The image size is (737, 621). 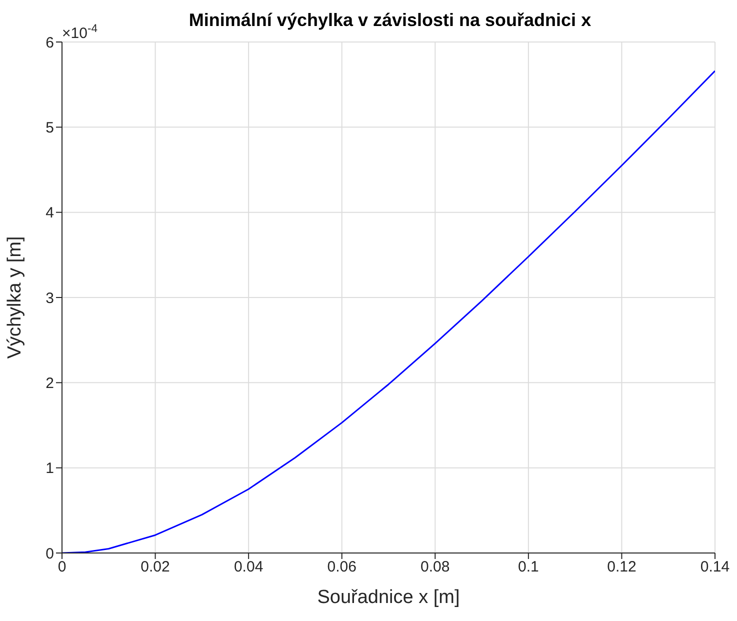 What do you see at coordinates (388, 597) in the screenshot?
I see `x-axis-title: Souřadnice x [m]` at bounding box center [388, 597].